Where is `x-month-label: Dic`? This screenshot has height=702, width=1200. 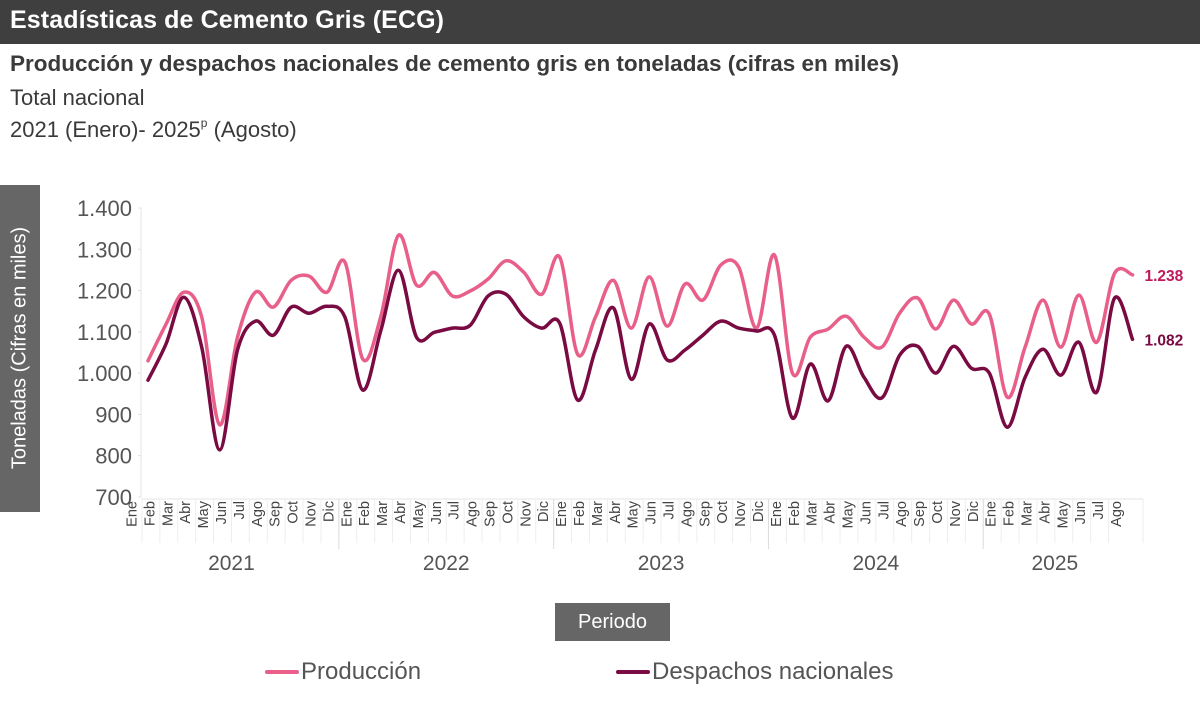 x-month-label: Dic is located at coordinates (544, 511).